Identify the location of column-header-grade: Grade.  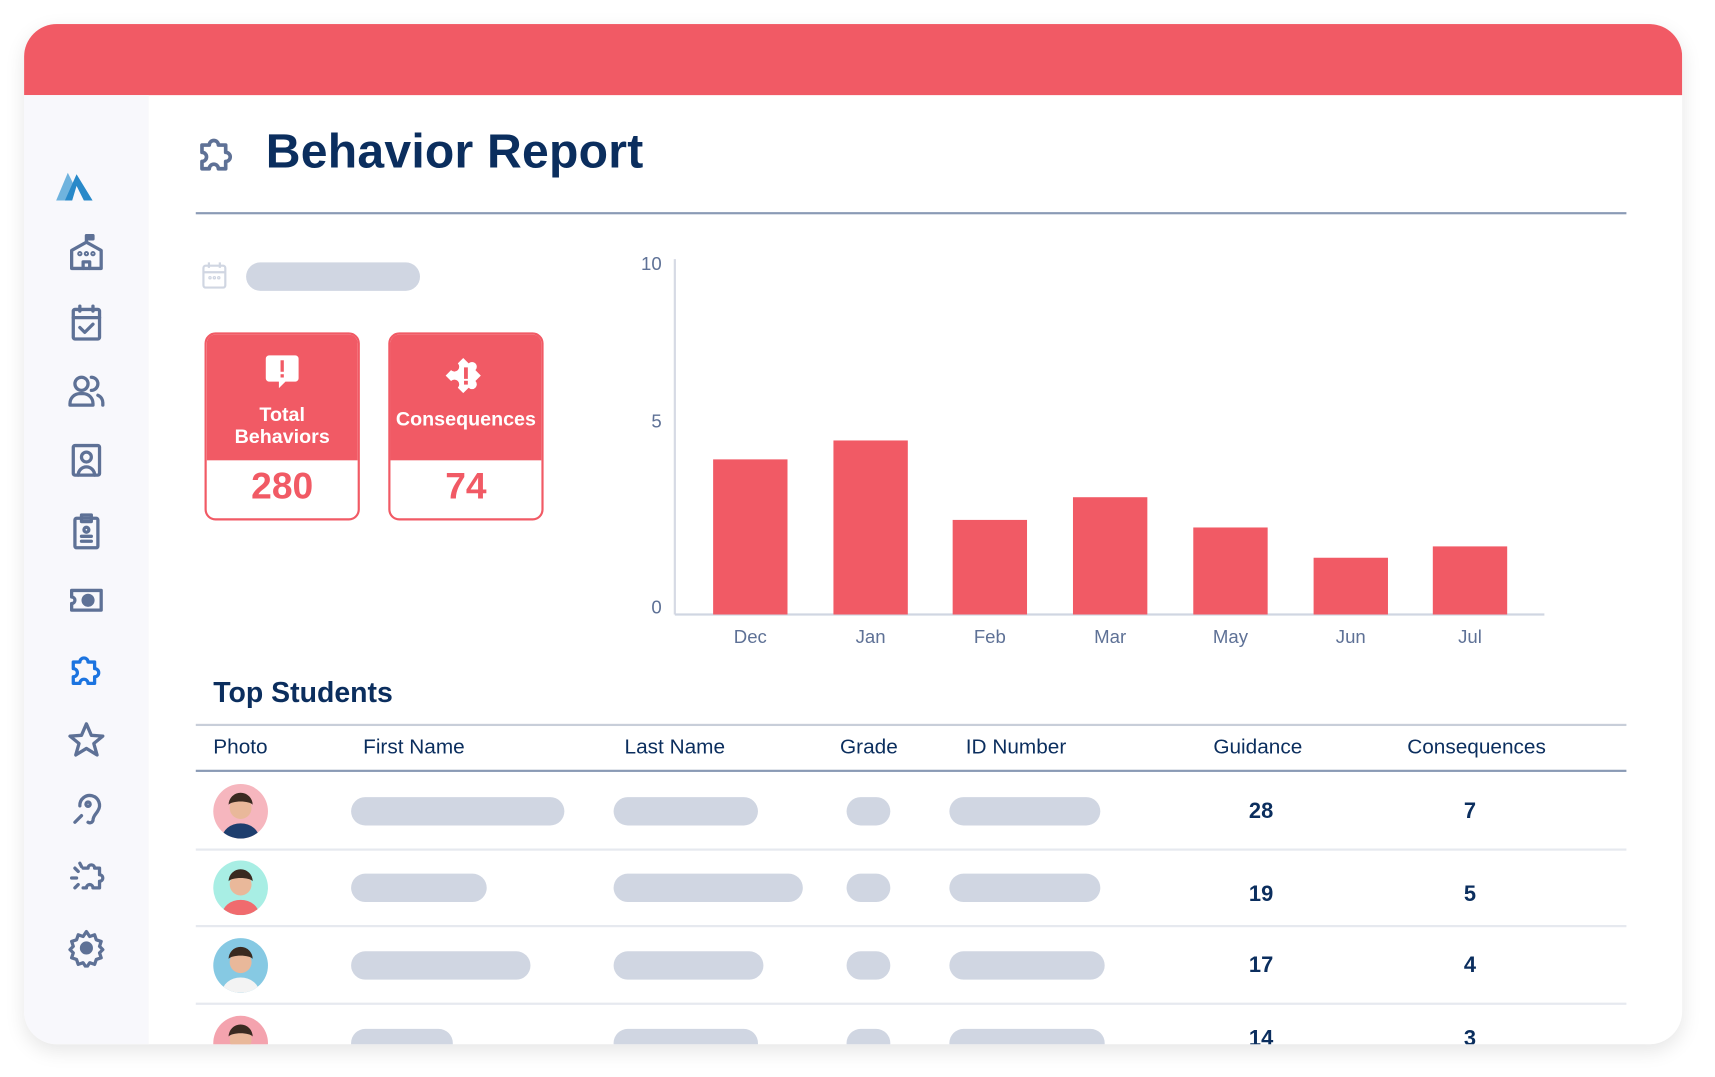
(869, 747).